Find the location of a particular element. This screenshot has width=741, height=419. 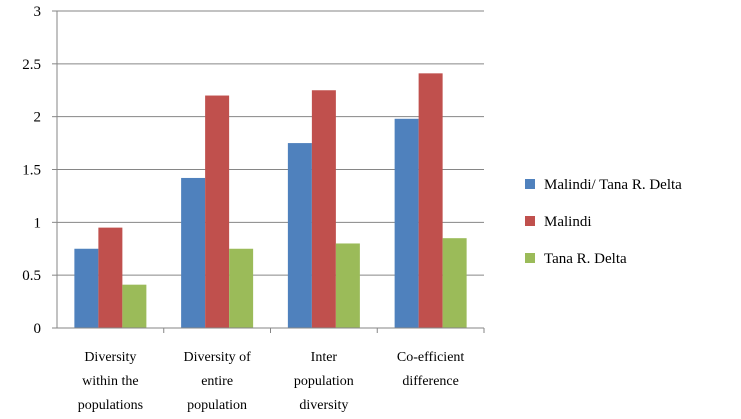

x-category-label: entire is located at coordinates (217, 381).